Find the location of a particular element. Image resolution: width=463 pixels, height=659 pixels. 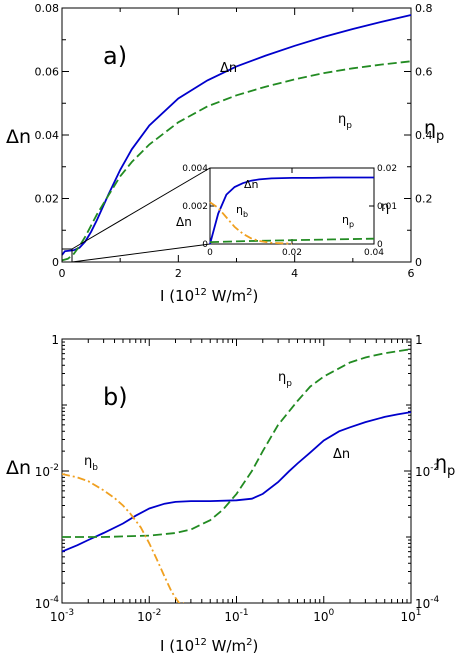

inset-series-dn-line is located at coordinates (291, 210).